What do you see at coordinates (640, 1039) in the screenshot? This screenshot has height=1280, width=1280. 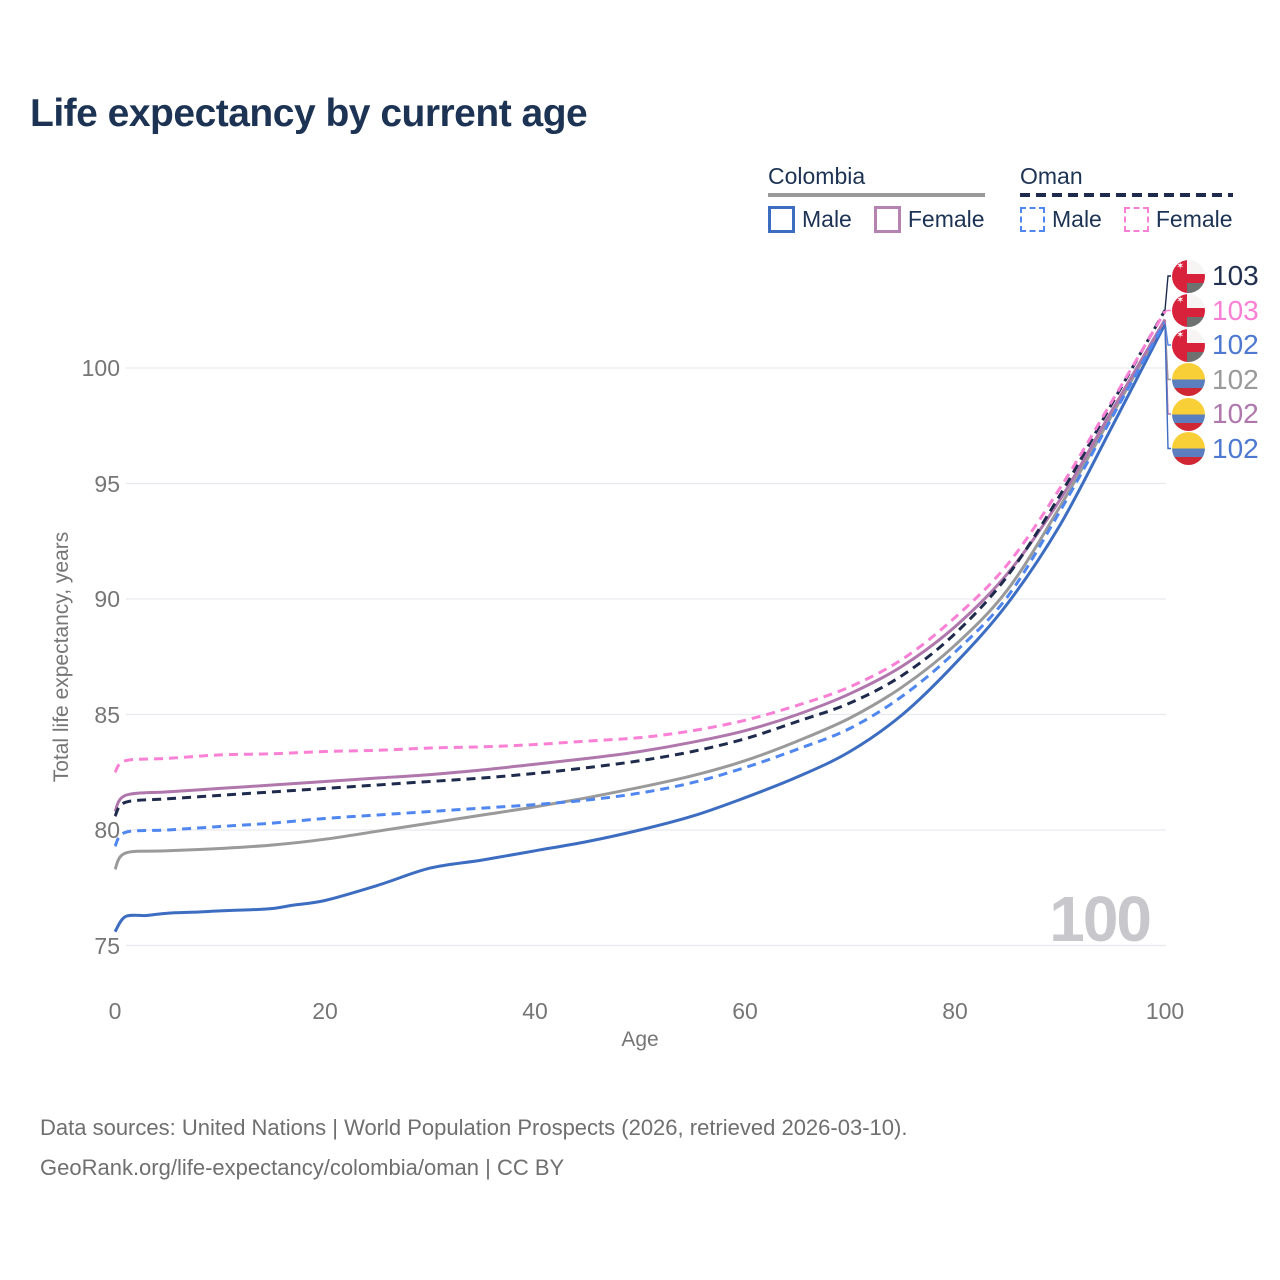 I see `x-axis-title: Age` at bounding box center [640, 1039].